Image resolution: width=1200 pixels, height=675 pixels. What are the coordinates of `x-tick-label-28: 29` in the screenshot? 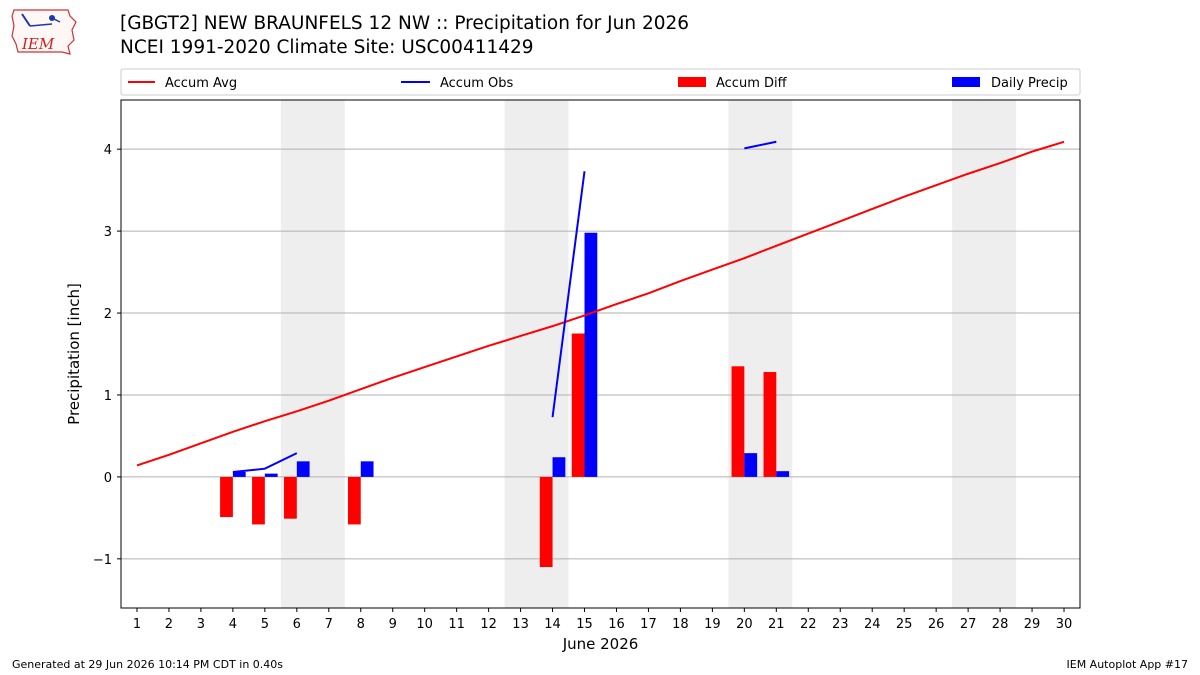 It's located at (1032, 624).